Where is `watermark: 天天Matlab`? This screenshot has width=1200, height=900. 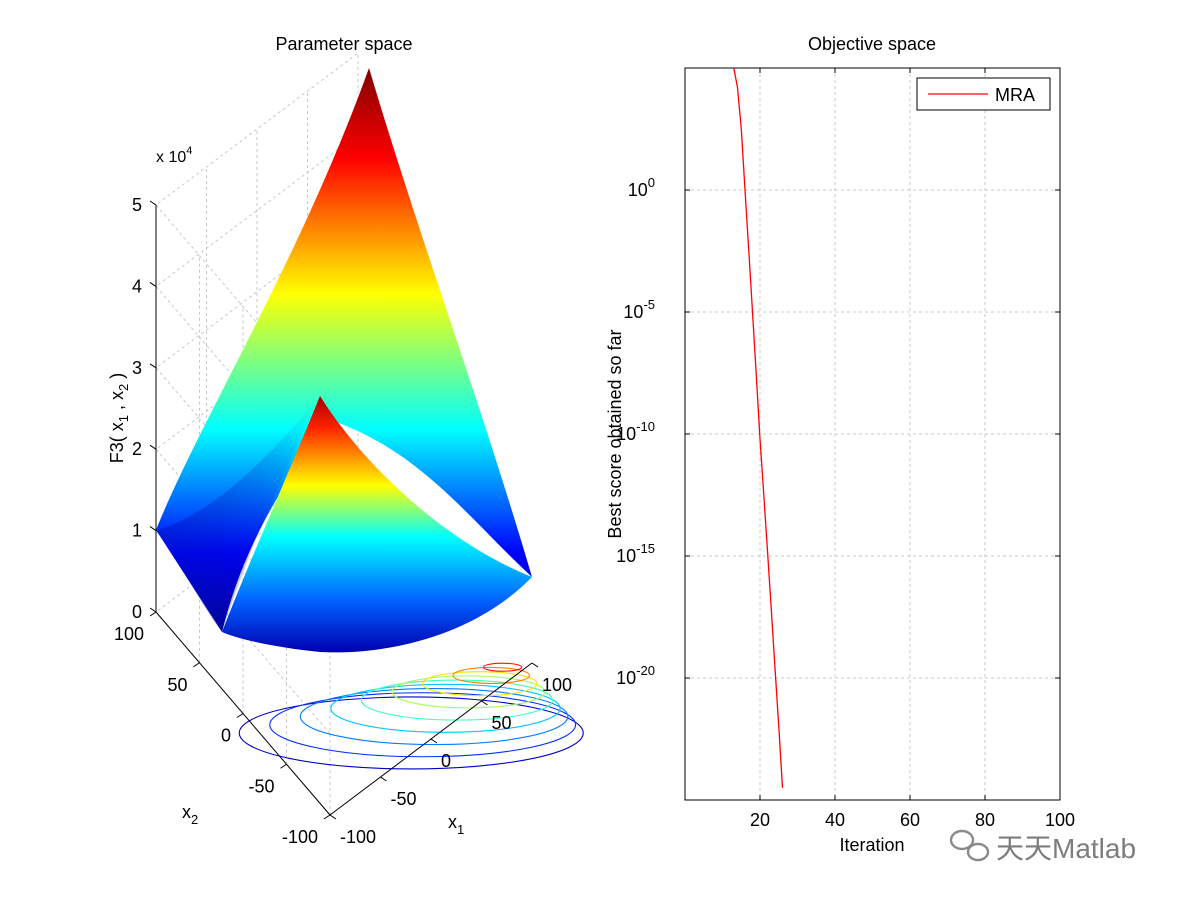 watermark: 天天Matlab is located at coordinates (1042, 846).